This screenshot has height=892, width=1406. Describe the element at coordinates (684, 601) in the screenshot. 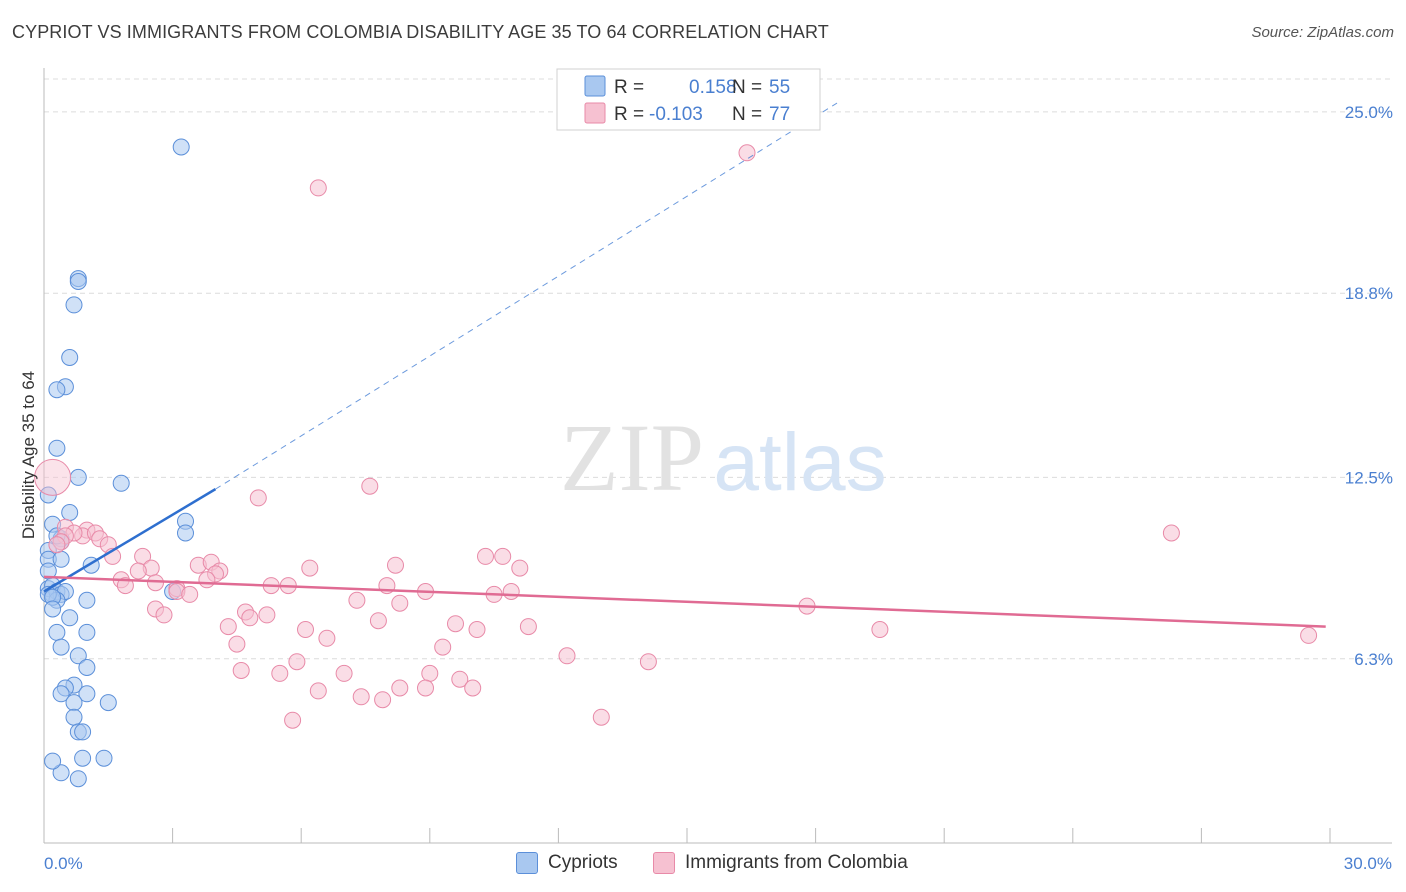

I see `colombia-trend-line` at that location.